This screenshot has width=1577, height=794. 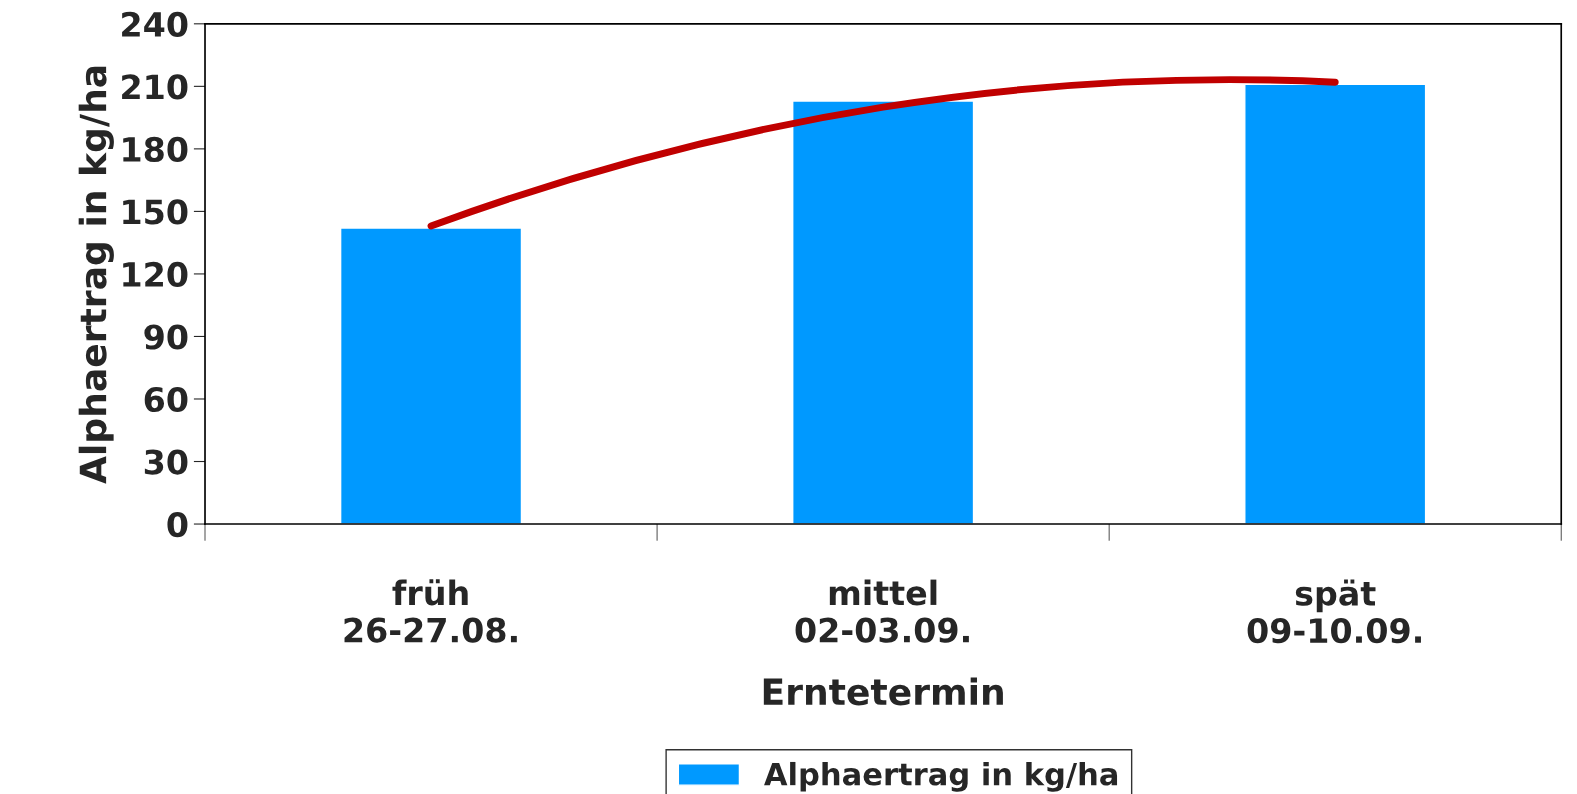 I want to click on x-tick-label: spät 09-10.09., so click(x=1334, y=611).